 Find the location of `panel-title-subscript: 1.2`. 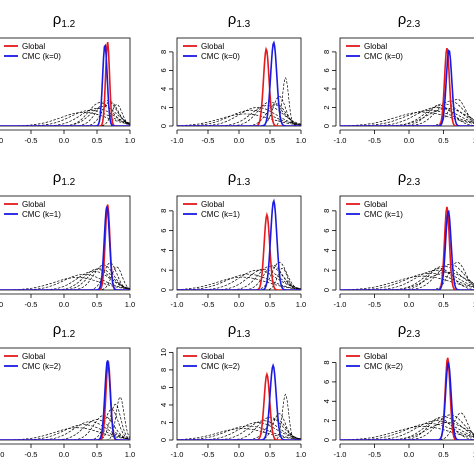

panel-title-subscript: 1.2 is located at coordinates (68, 334).